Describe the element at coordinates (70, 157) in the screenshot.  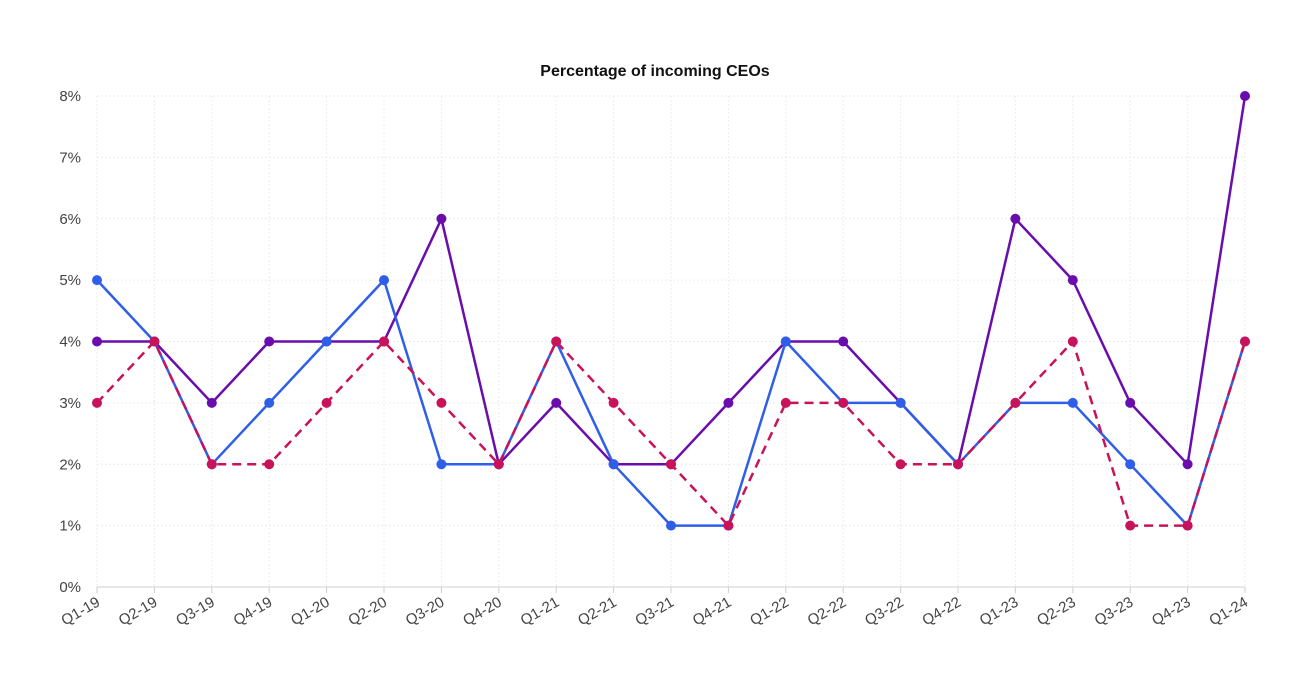
I see `y-tick-label: 7%` at that location.